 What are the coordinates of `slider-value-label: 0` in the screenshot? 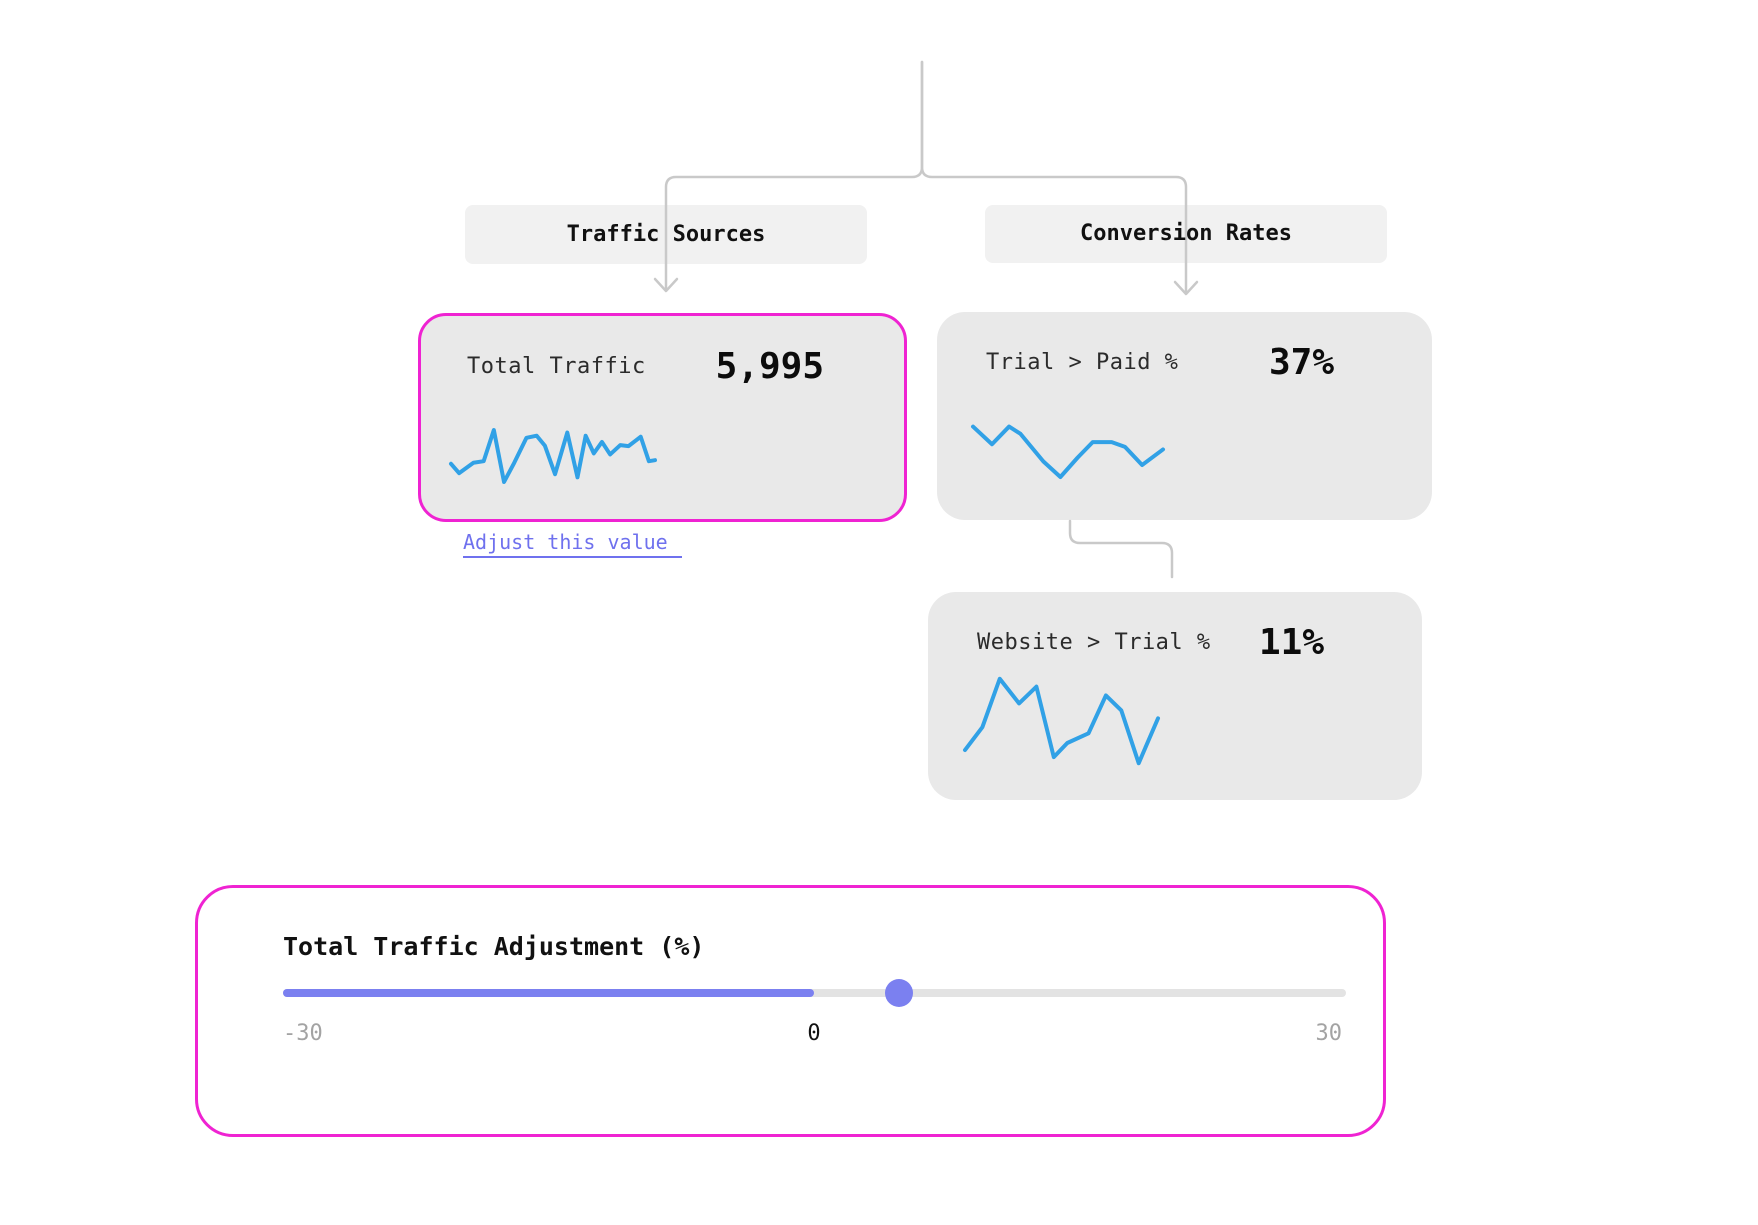 It's located at (814, 1033).